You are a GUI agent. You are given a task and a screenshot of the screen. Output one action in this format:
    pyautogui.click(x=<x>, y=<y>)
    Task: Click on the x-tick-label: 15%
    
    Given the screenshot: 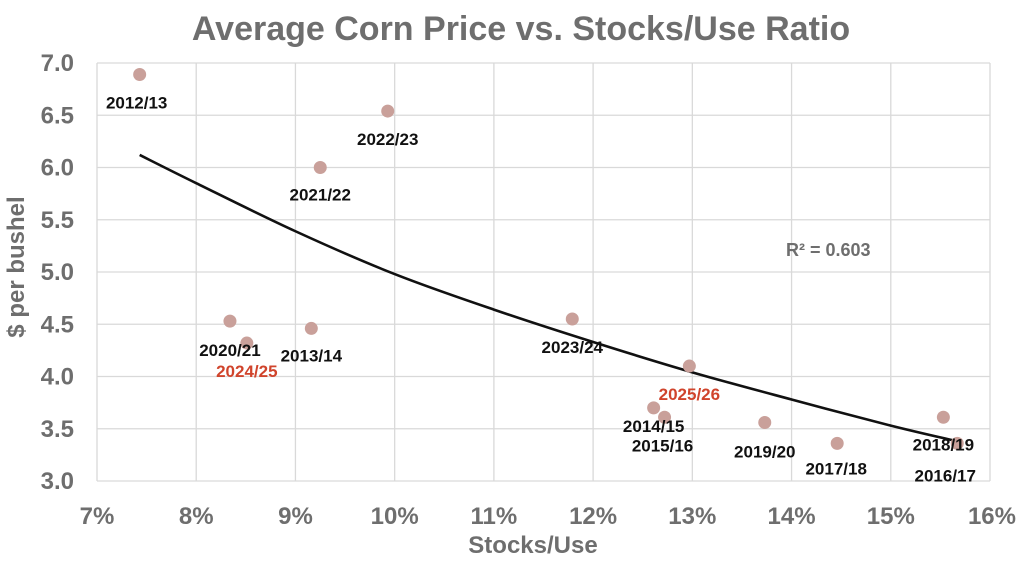 What is the action you would take?
    pyautogui.click(x=891, y=516)
    